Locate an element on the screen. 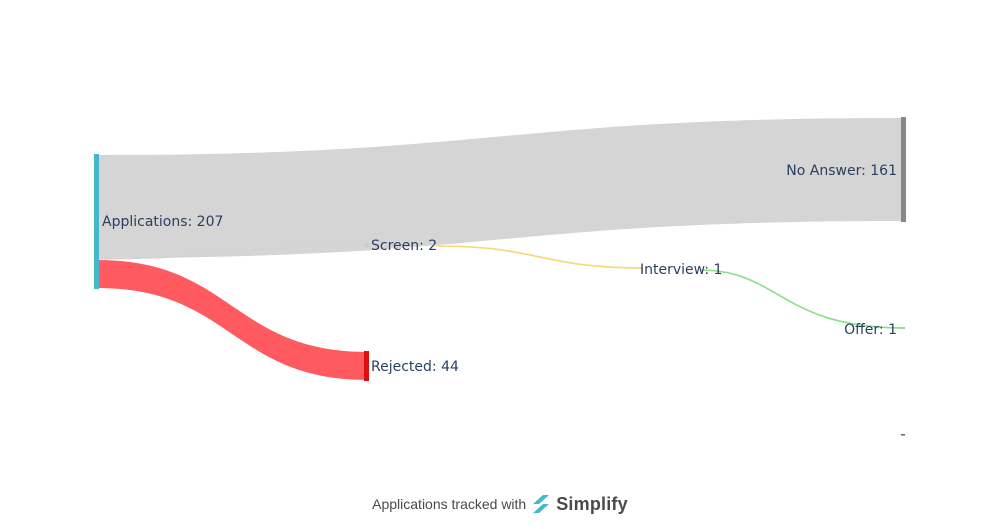 The width and height of the screenshot is (1000, 529). node-bar-no-answer is located at coordinates (903, 169).